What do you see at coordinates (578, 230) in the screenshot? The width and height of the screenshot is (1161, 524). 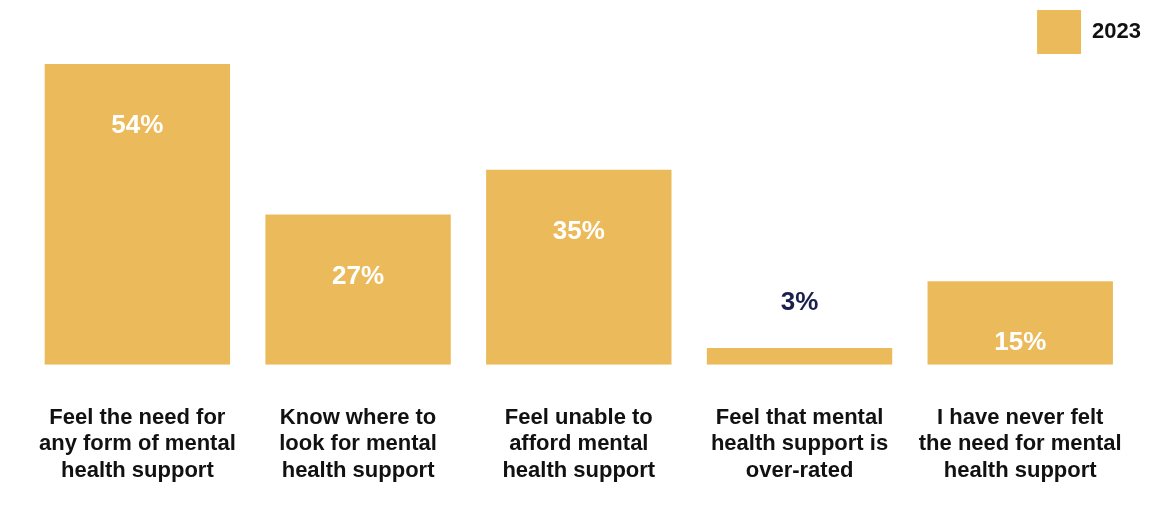 I see `data-label: 35%` at bounding box center [578, 230].